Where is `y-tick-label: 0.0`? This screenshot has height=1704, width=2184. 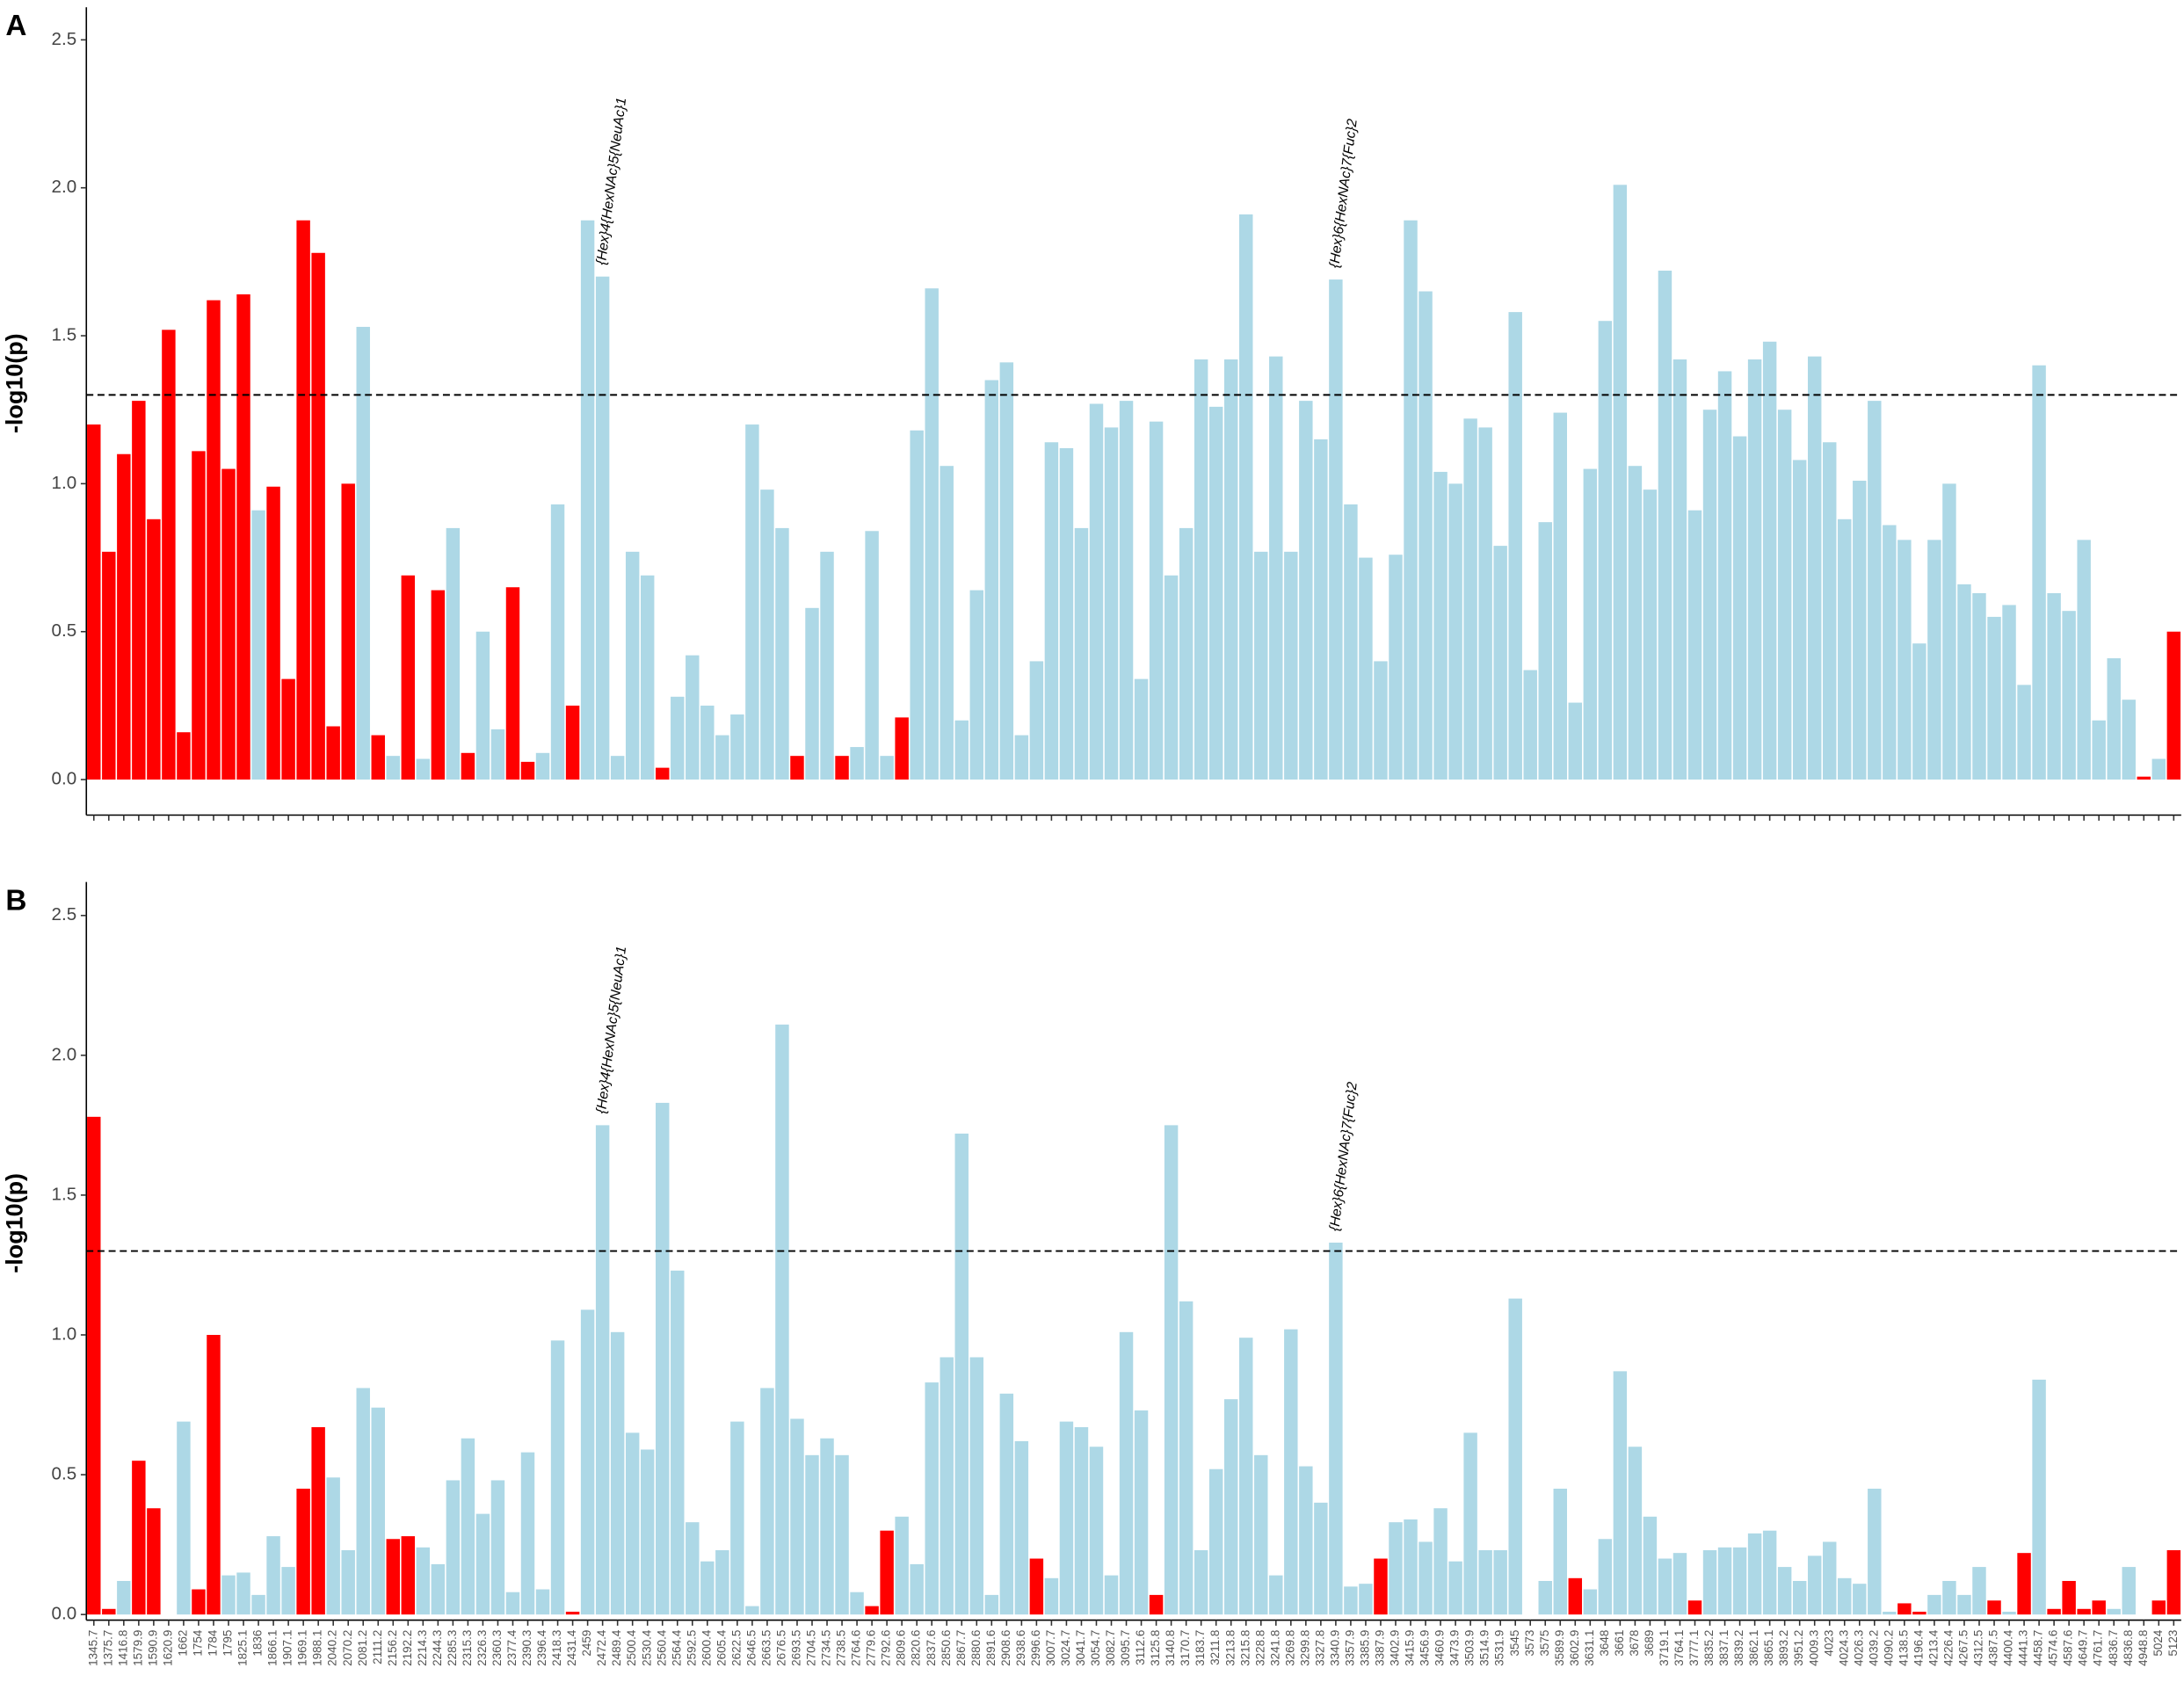
y-tick-label: 0.0 is located at coordinates (64, 779).